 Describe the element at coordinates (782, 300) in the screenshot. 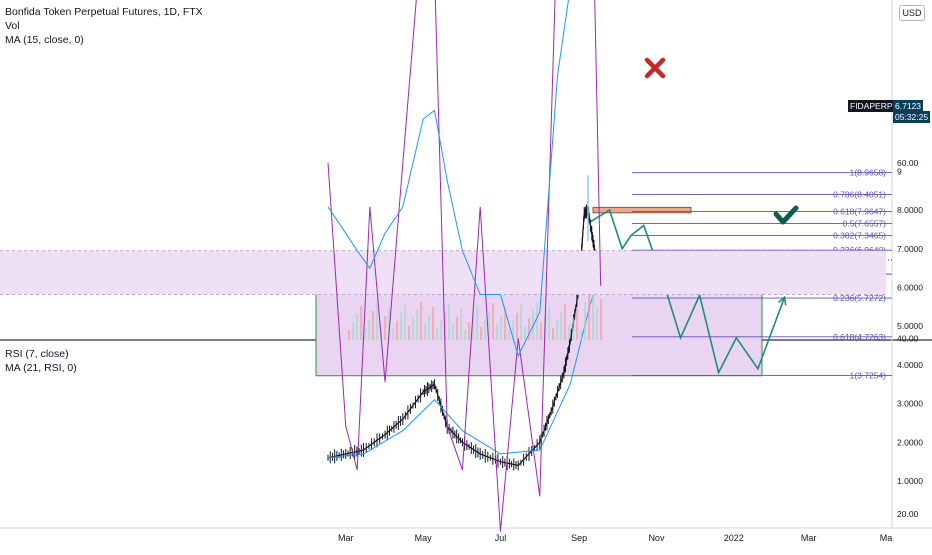

I see `projection-arrowhead` at that location.